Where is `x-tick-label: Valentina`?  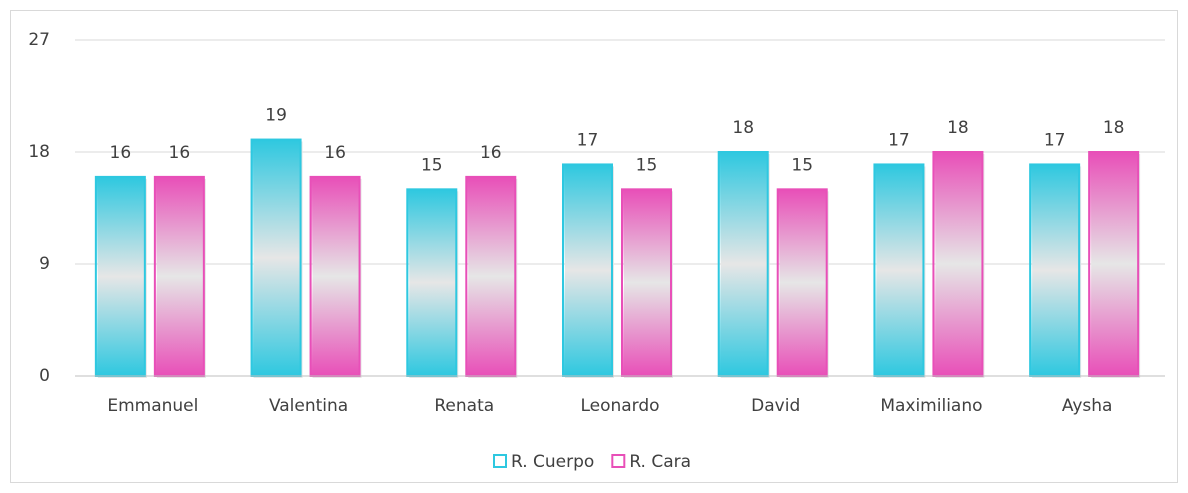
x-tick-label: Valentina is located at coordinates (308, 406).